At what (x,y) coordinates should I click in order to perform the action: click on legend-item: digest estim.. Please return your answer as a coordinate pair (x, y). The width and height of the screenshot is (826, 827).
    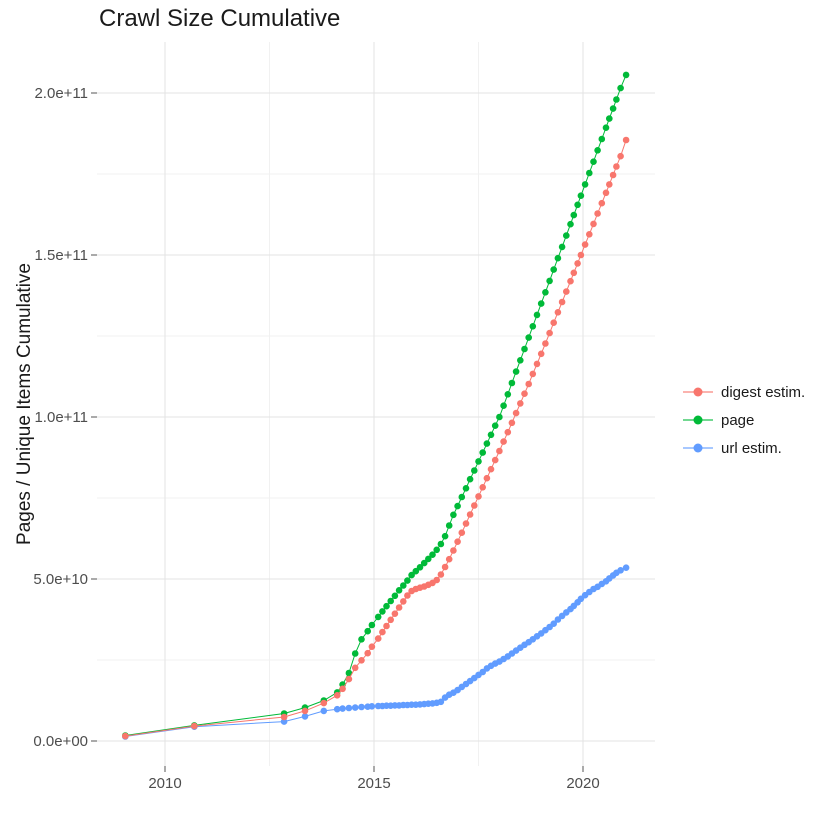
    Looking at the image, I should click on (743, 392).